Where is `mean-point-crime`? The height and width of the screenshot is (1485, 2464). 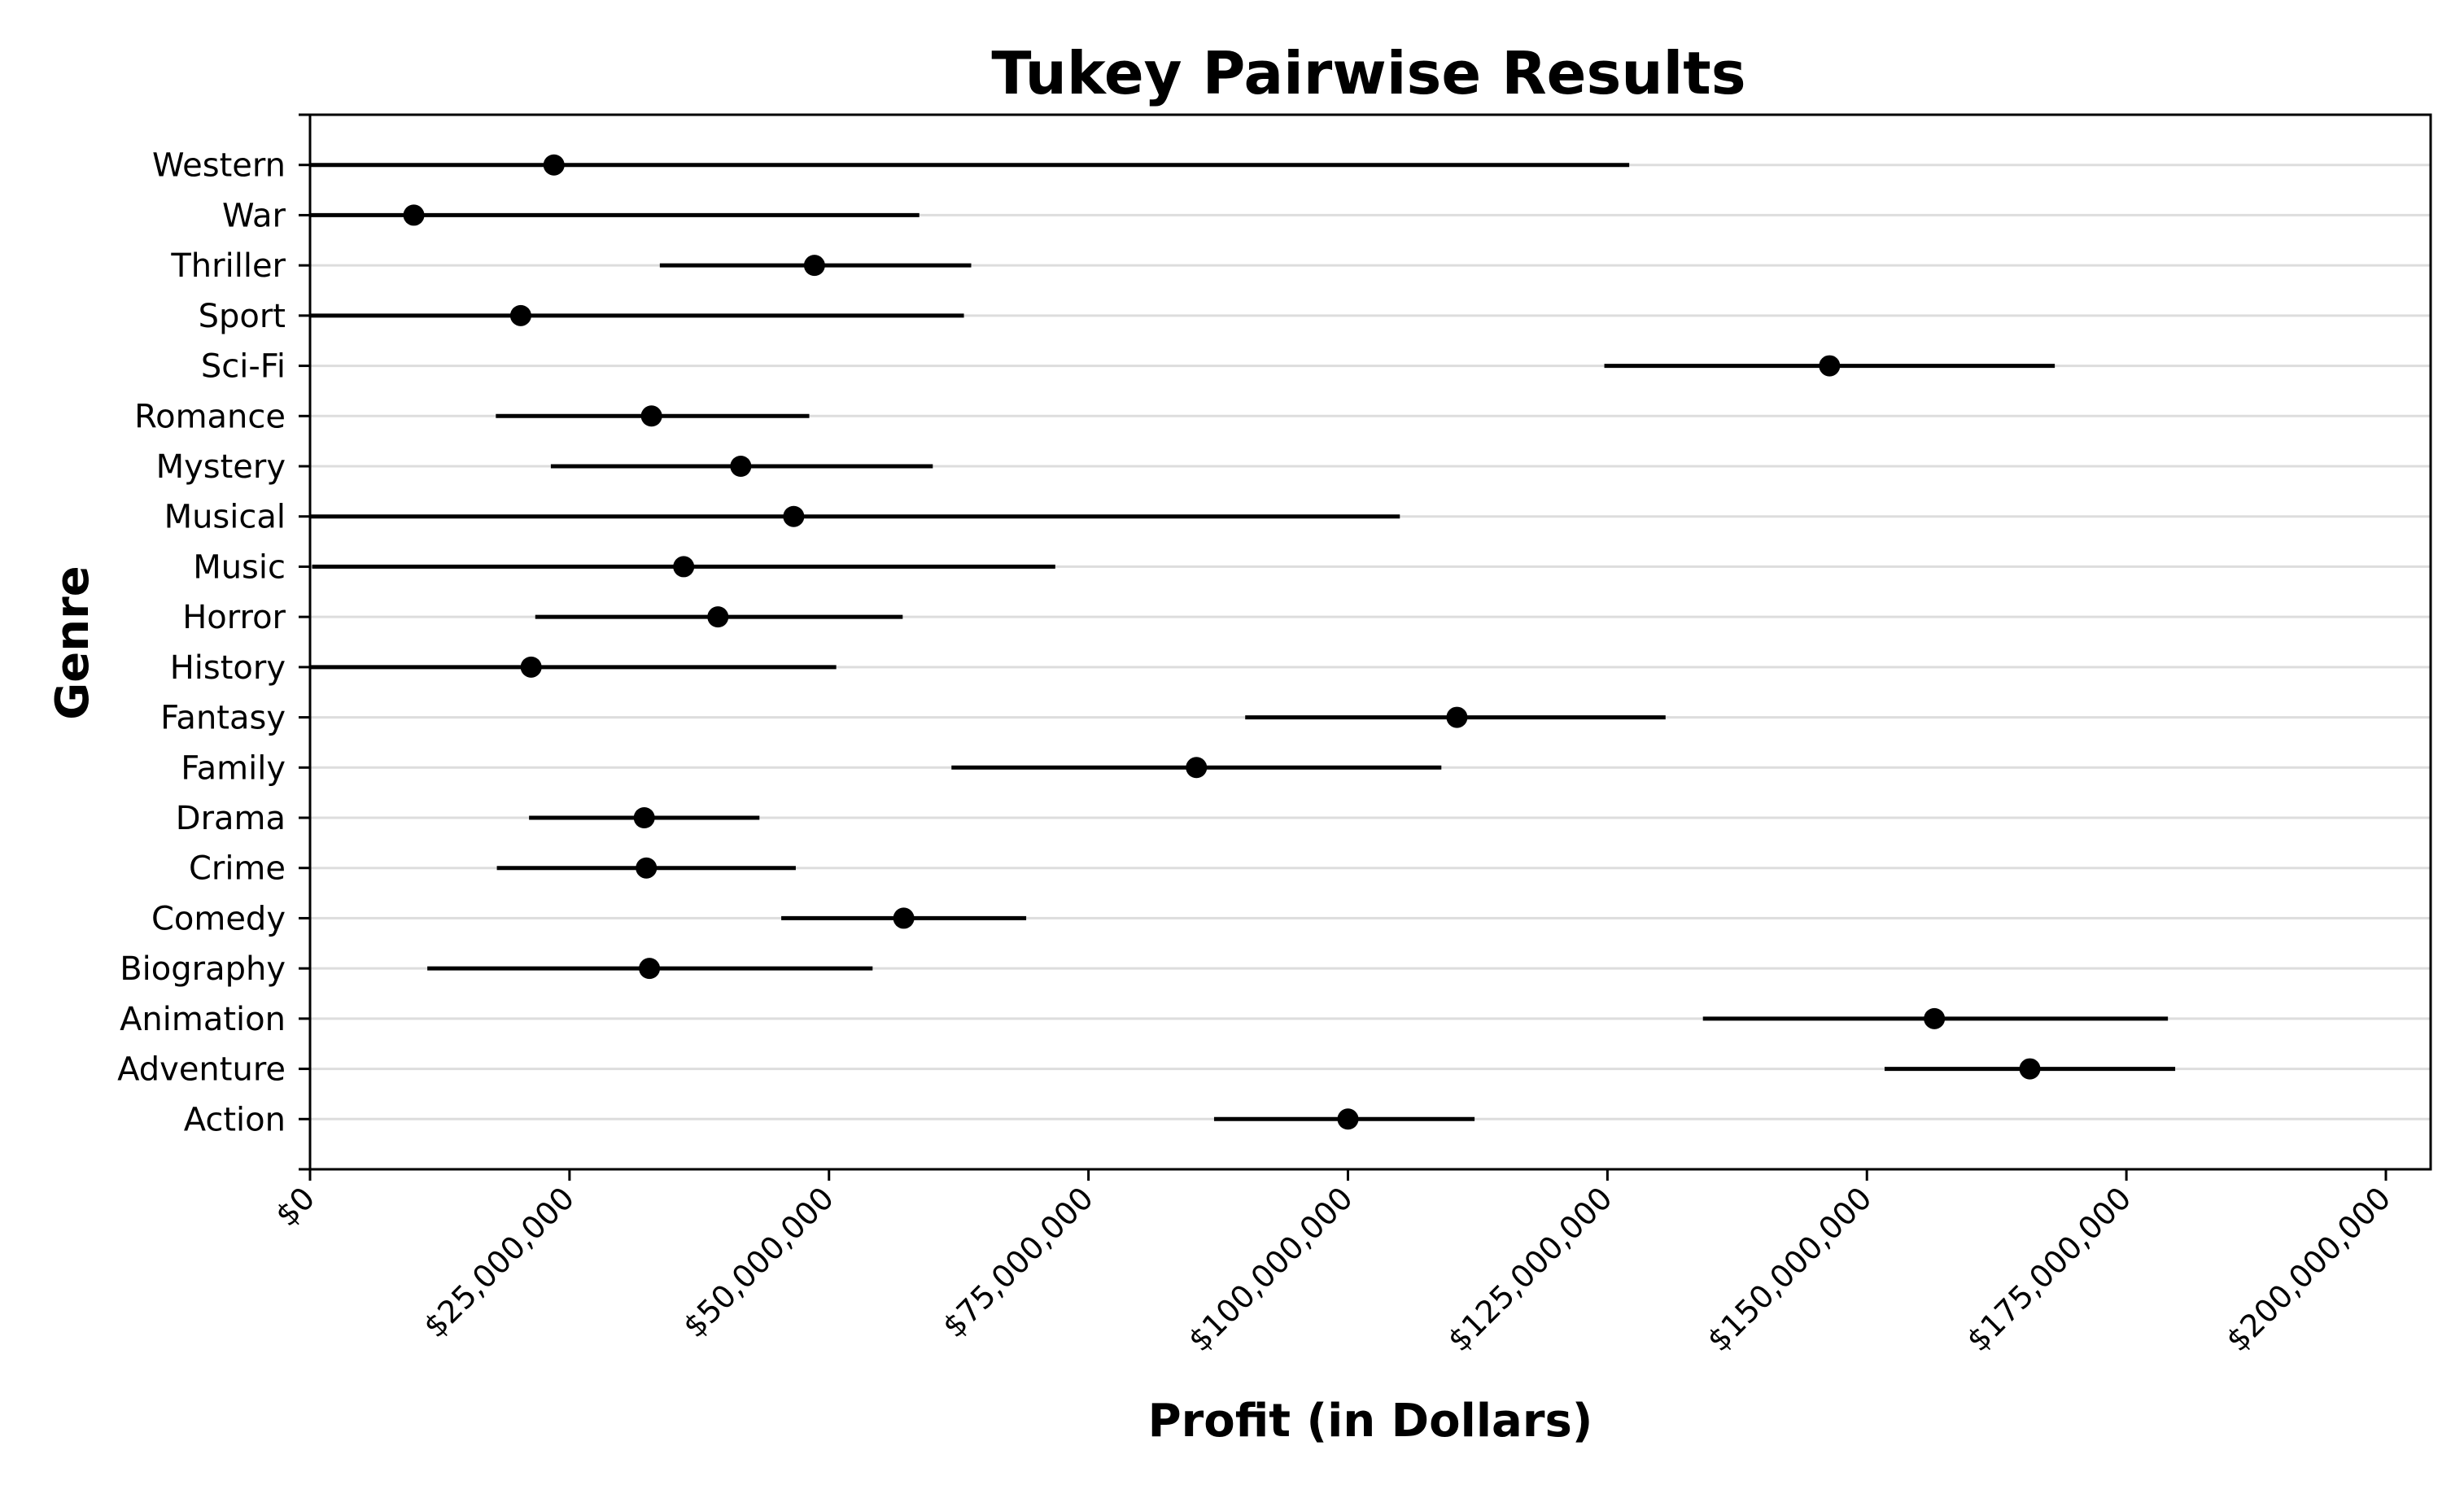
mean-point-crime is located at coordinates (647, 868).